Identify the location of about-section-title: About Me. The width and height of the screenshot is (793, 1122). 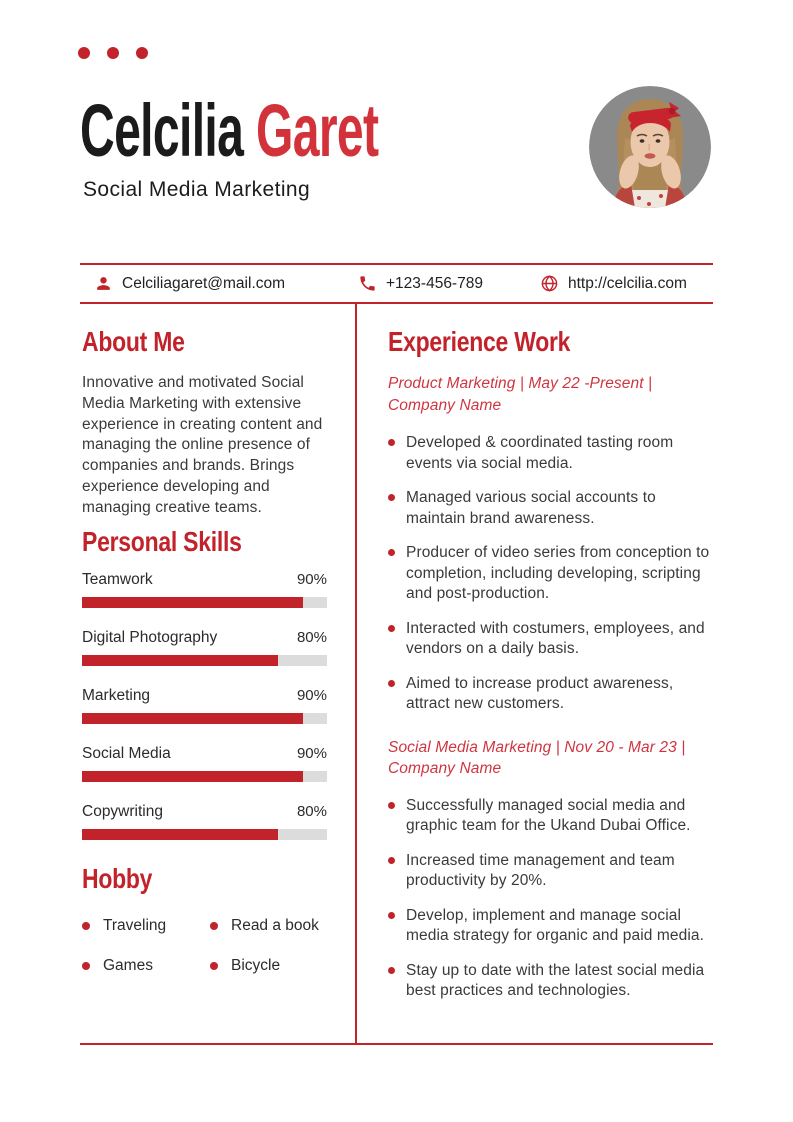
(133, 341).